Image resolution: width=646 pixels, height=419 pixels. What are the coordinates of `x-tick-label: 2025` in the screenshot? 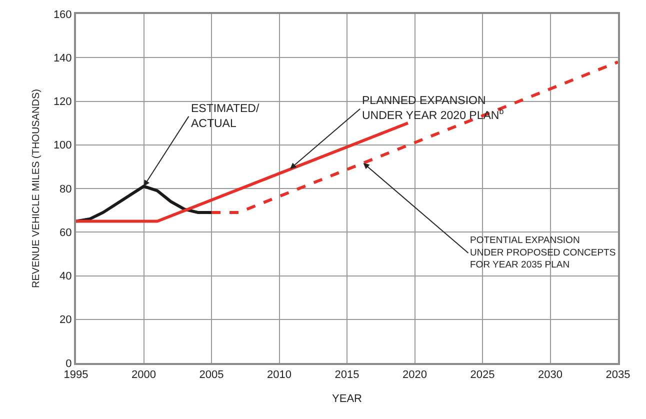 It's located at (482, 375).